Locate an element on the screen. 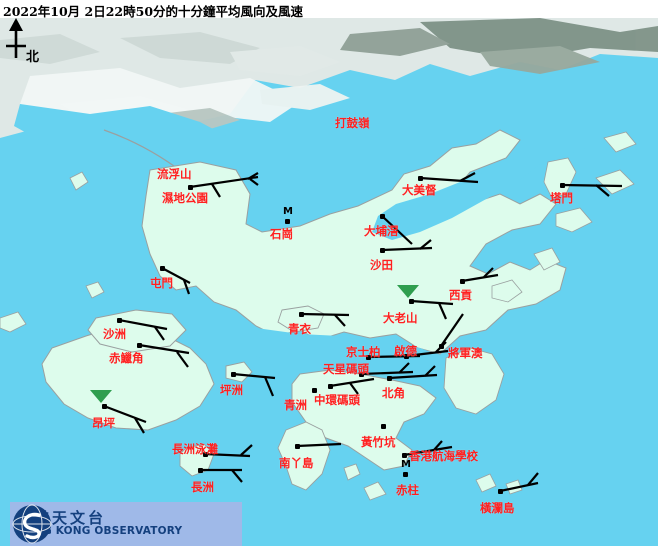 The height and width of the screenshot is (546, 658). station-label: 大美督 is located at coordinates (419, 190).